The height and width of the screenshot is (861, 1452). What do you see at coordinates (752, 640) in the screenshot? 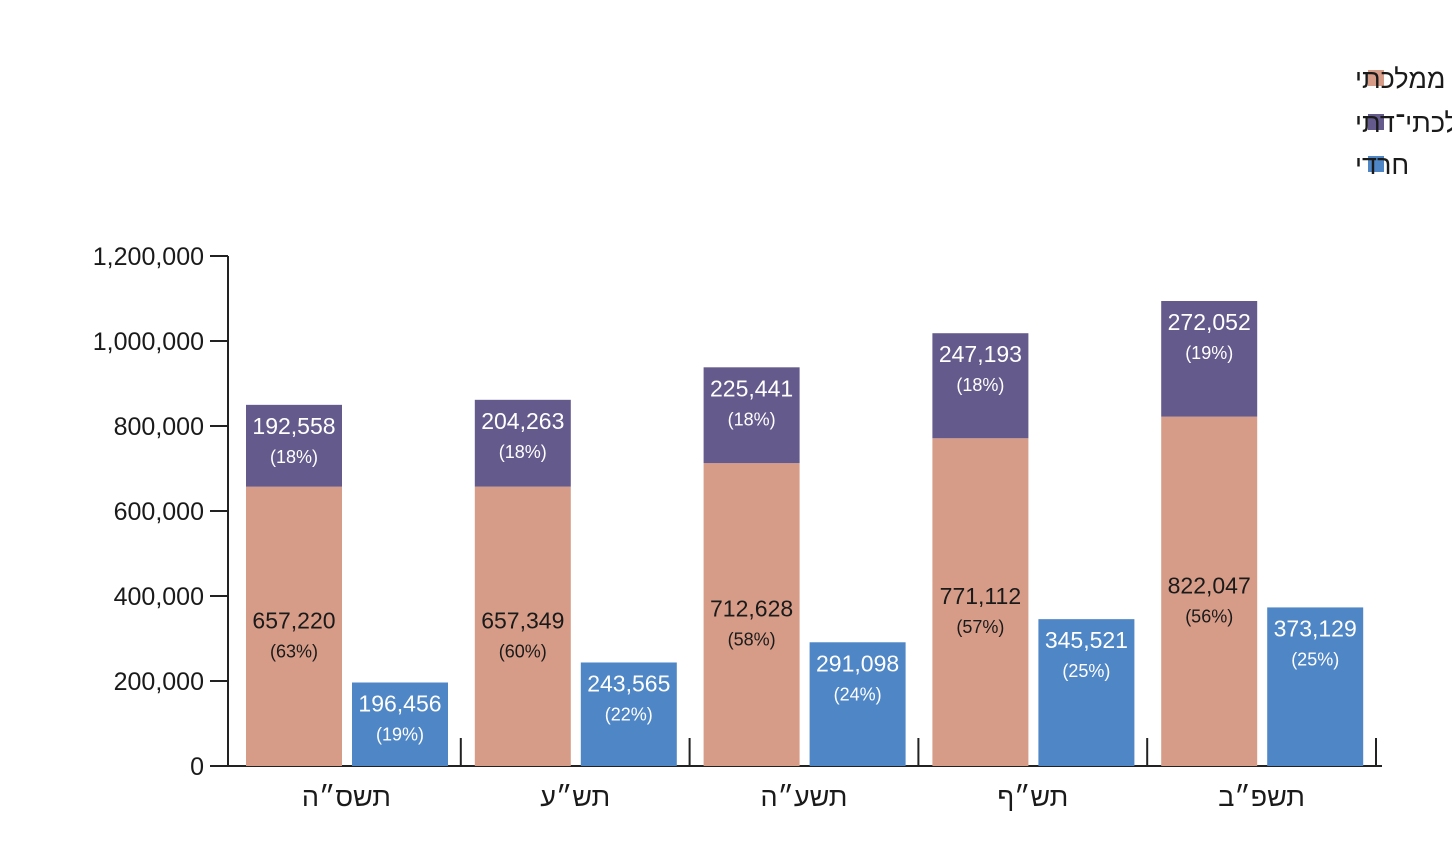
I see `bar-percent-label: (58%)` at bounding box center [752, 640].